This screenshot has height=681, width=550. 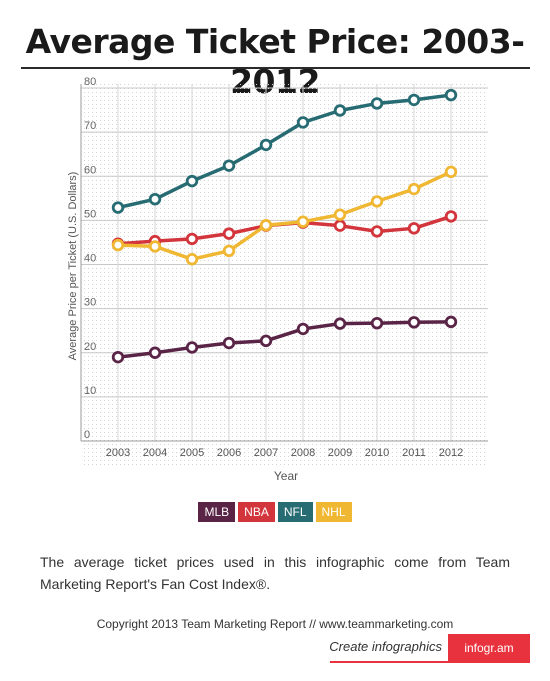 I want to click on x-tick-label: 2011, so click(x=414, y=453).